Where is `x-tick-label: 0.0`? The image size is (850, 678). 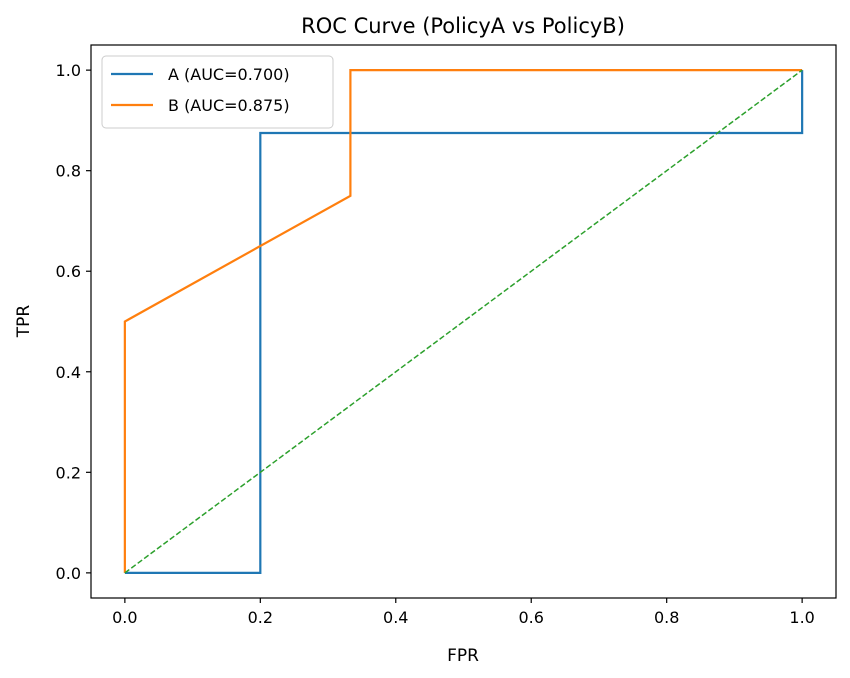 x-tick-label: 0.0 is located at coordinates (124, 617).